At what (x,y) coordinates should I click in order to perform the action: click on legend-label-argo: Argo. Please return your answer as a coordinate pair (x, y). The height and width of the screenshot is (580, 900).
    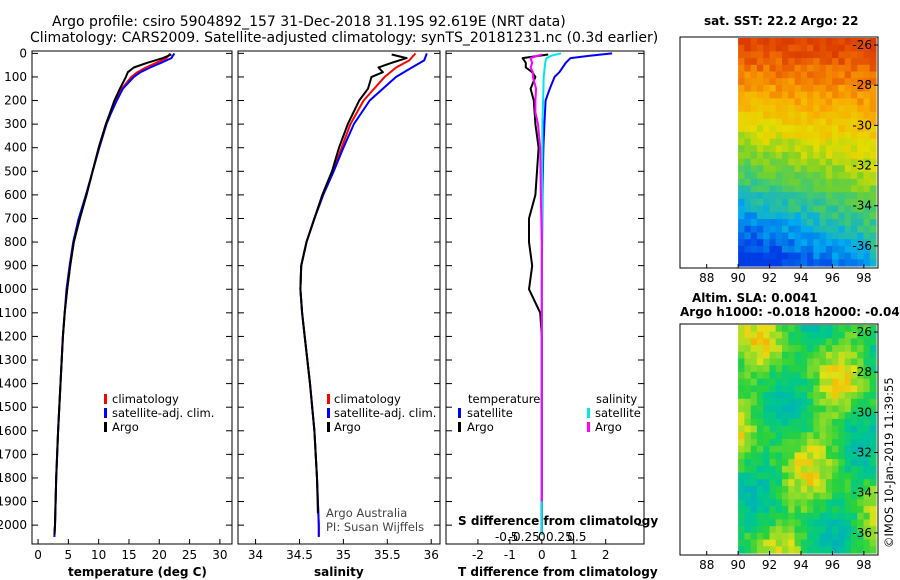
    Looking at the image, I should click on (125, 427).